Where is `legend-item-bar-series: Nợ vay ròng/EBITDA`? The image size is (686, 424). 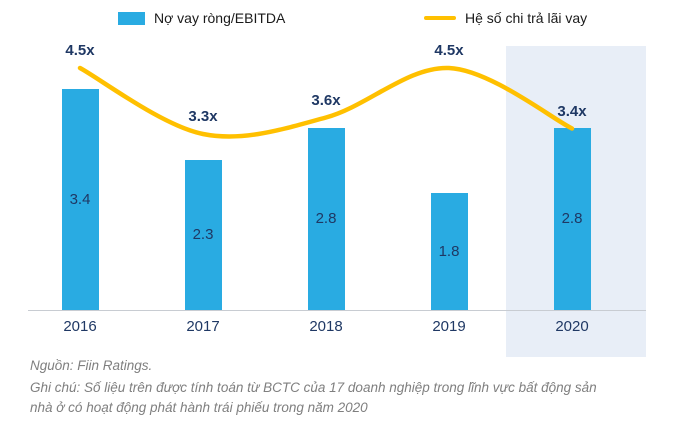 legend-item-bar-series: Nợ vay ròng/EBITDA is located at coordinates (201, 18).